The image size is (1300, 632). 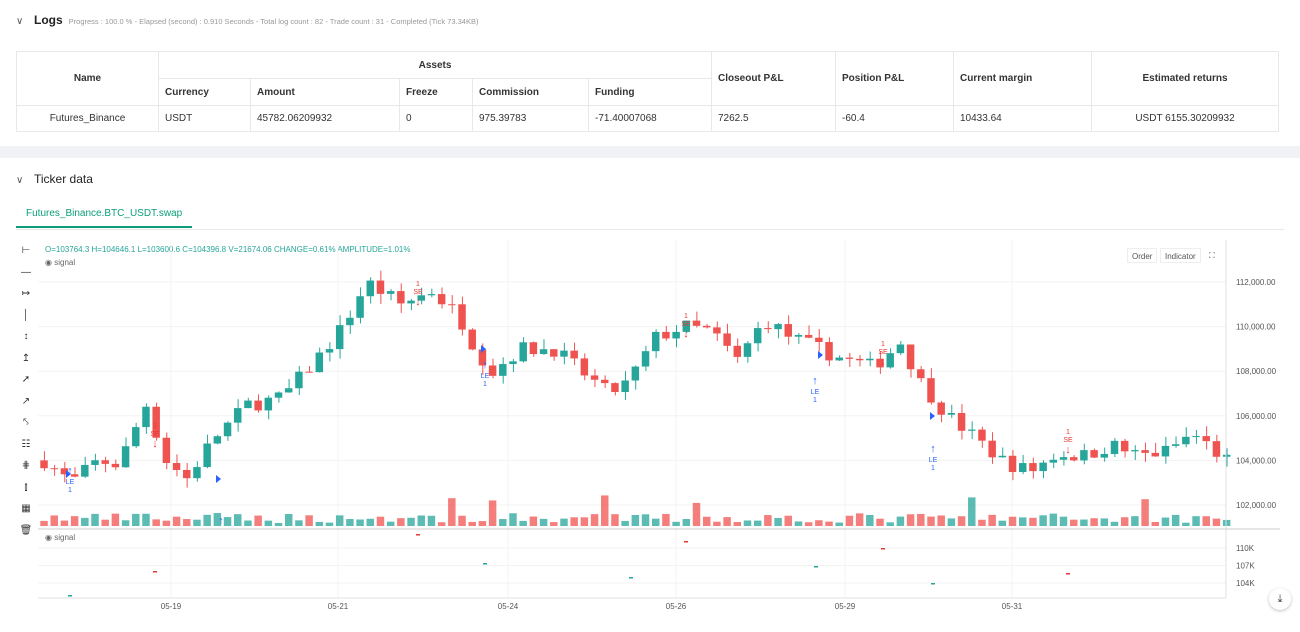 What do you see at coordinates (87, 118) in the screenshot?
I see `cell-name: Futures_Binance` at bounding box center [87, 118].